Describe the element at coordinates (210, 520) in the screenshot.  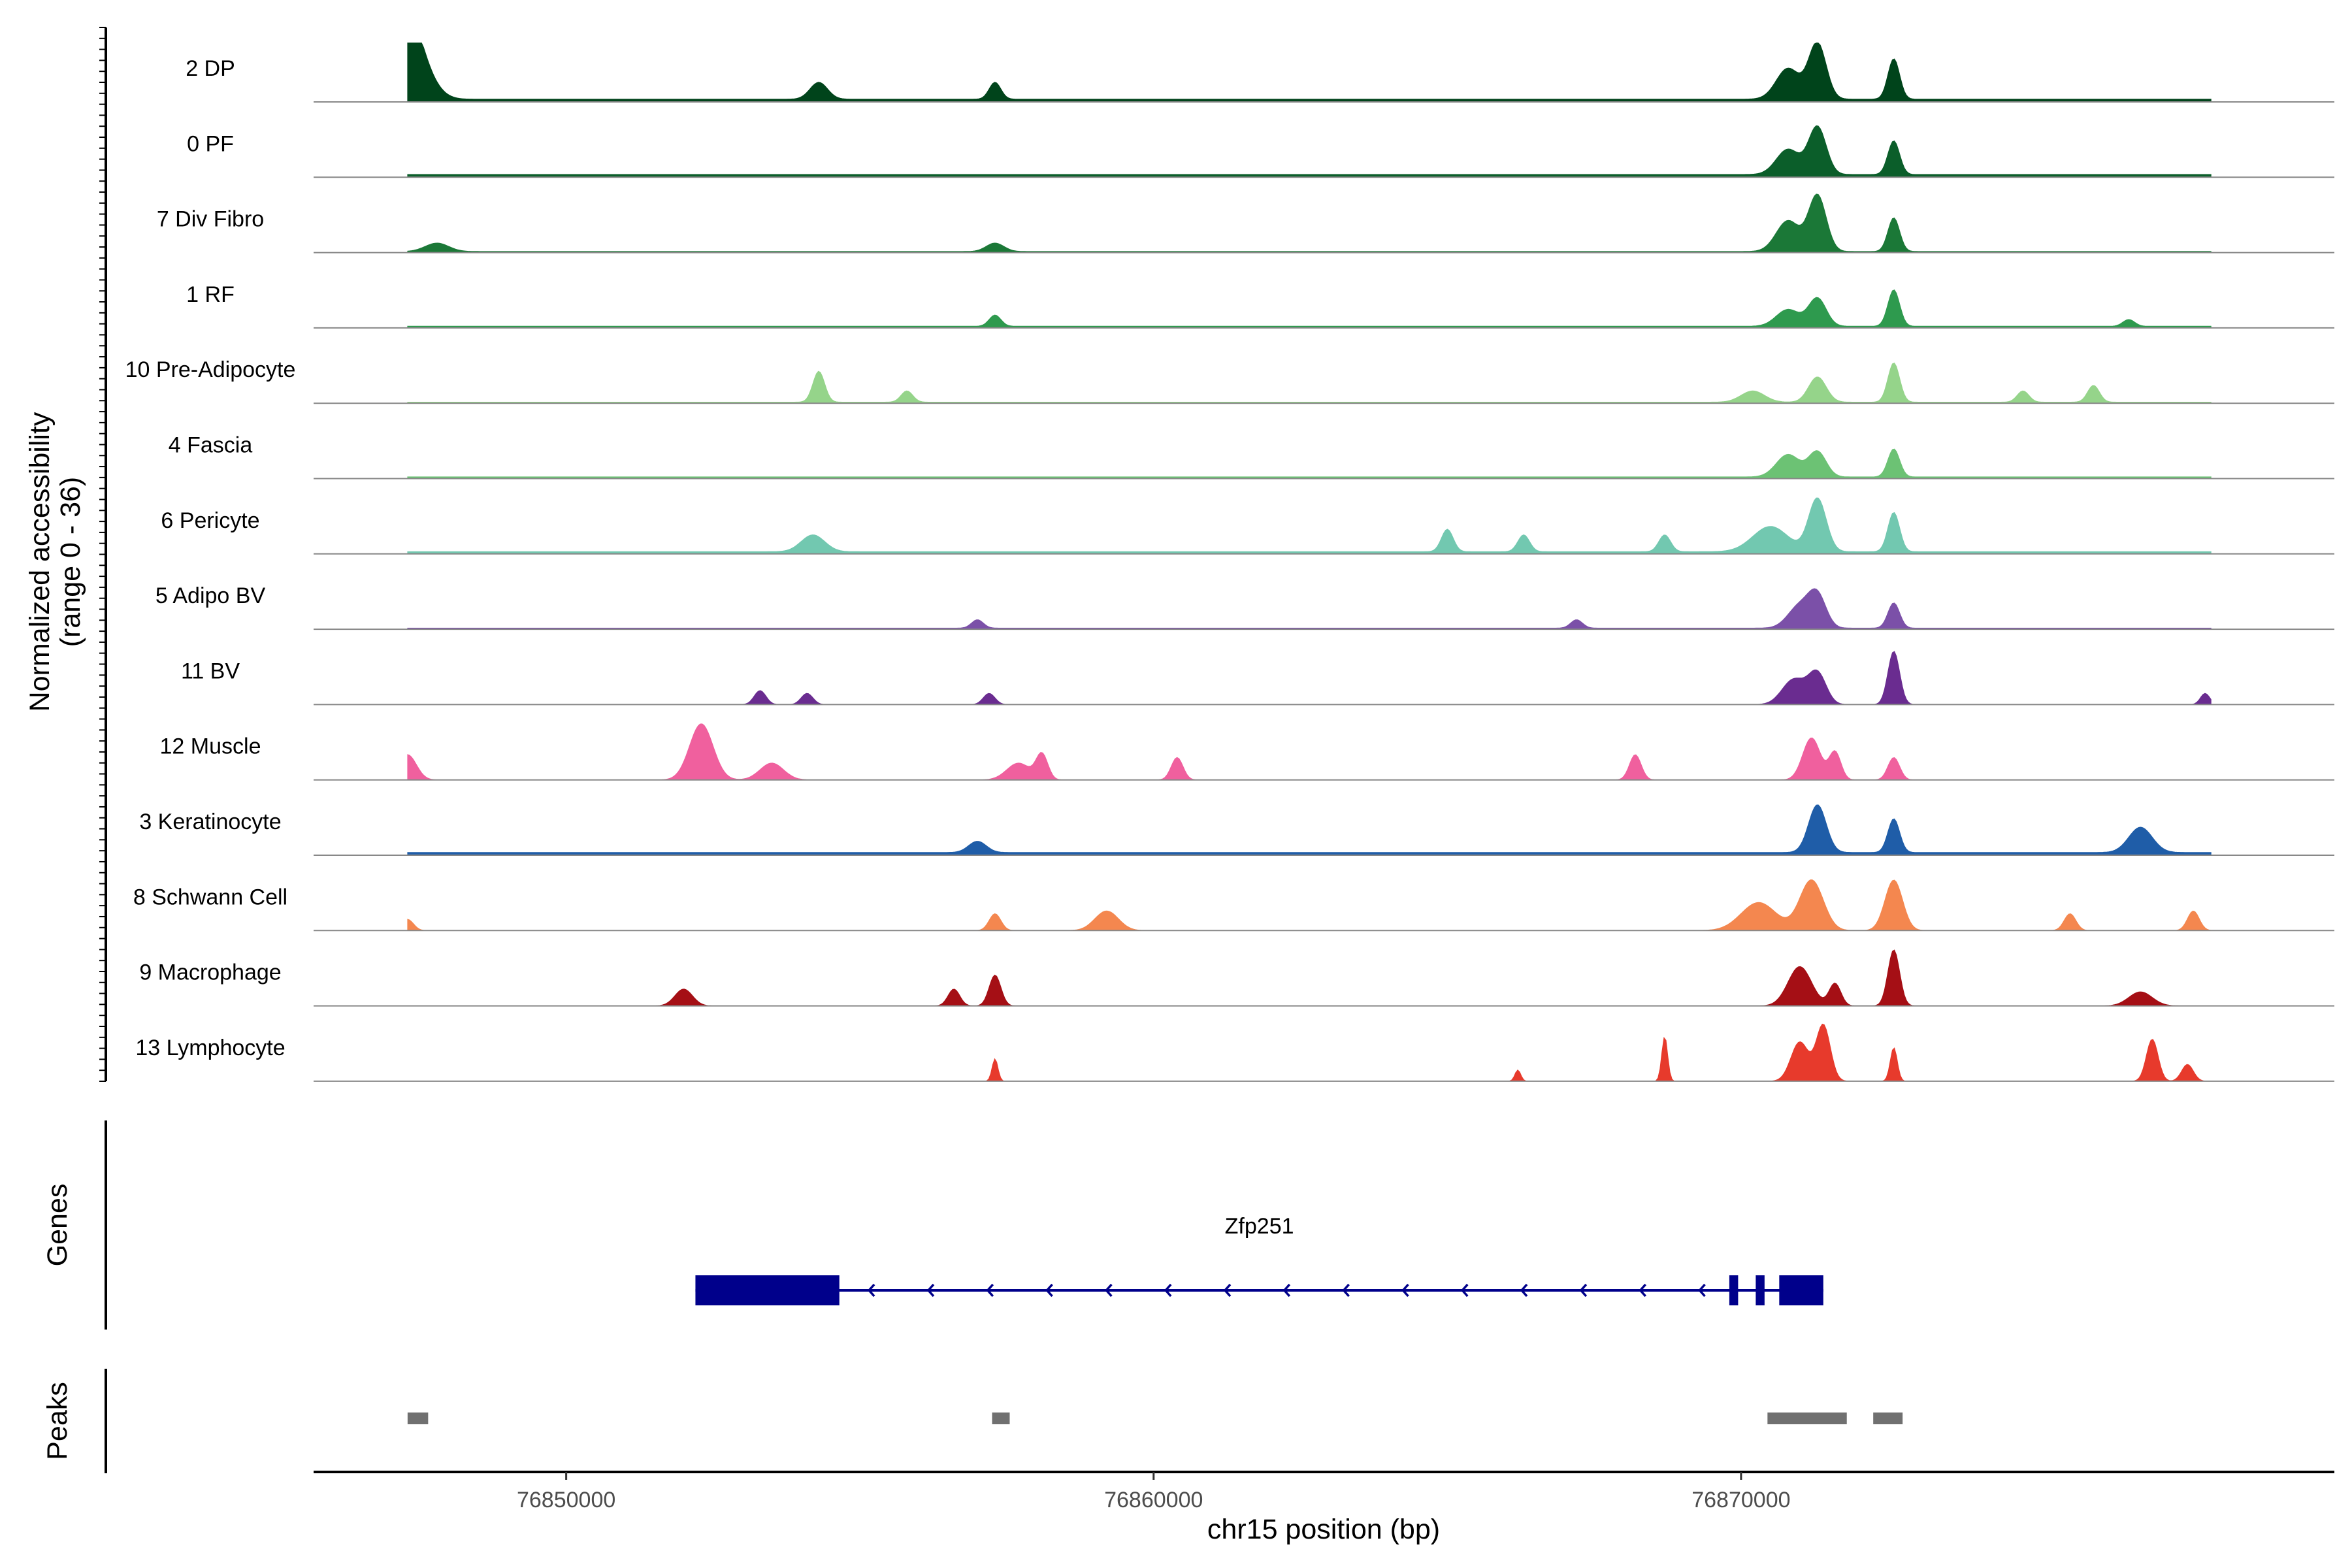
I see `track-label: 6 Pericyte` at that location.